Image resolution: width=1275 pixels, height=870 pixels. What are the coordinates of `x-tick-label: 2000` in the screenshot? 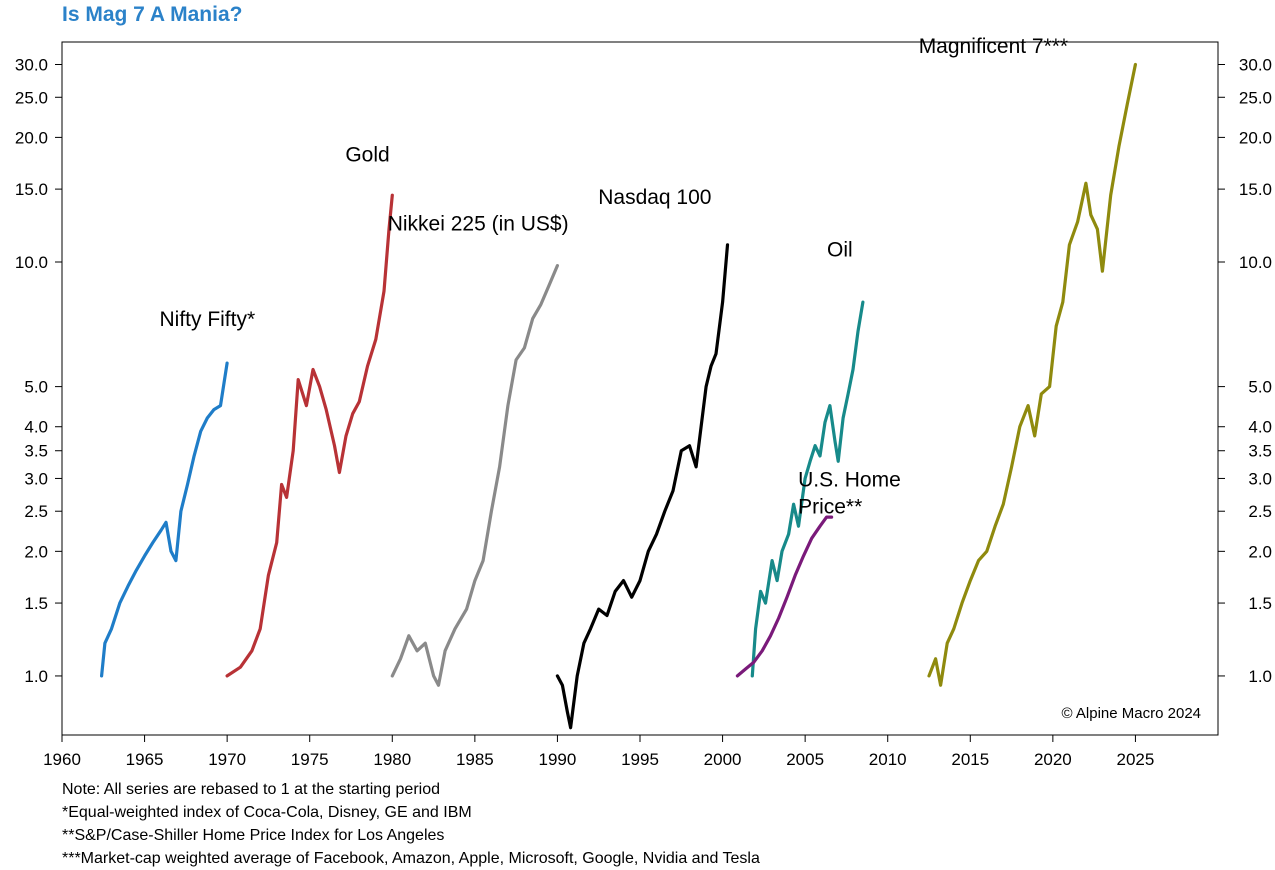 It's located at (723, 759).